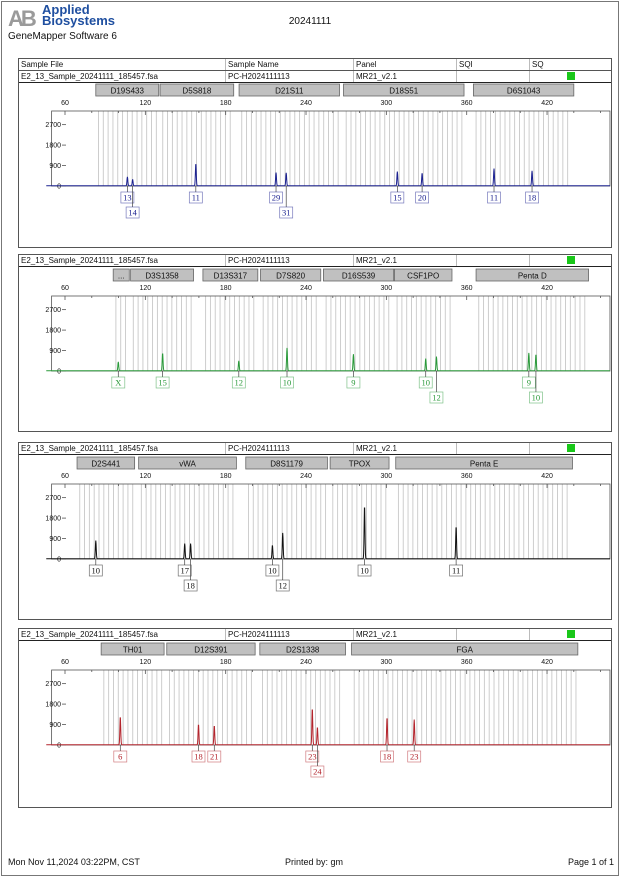  I want to click on column-header: Sample Name, so click(289, 64).